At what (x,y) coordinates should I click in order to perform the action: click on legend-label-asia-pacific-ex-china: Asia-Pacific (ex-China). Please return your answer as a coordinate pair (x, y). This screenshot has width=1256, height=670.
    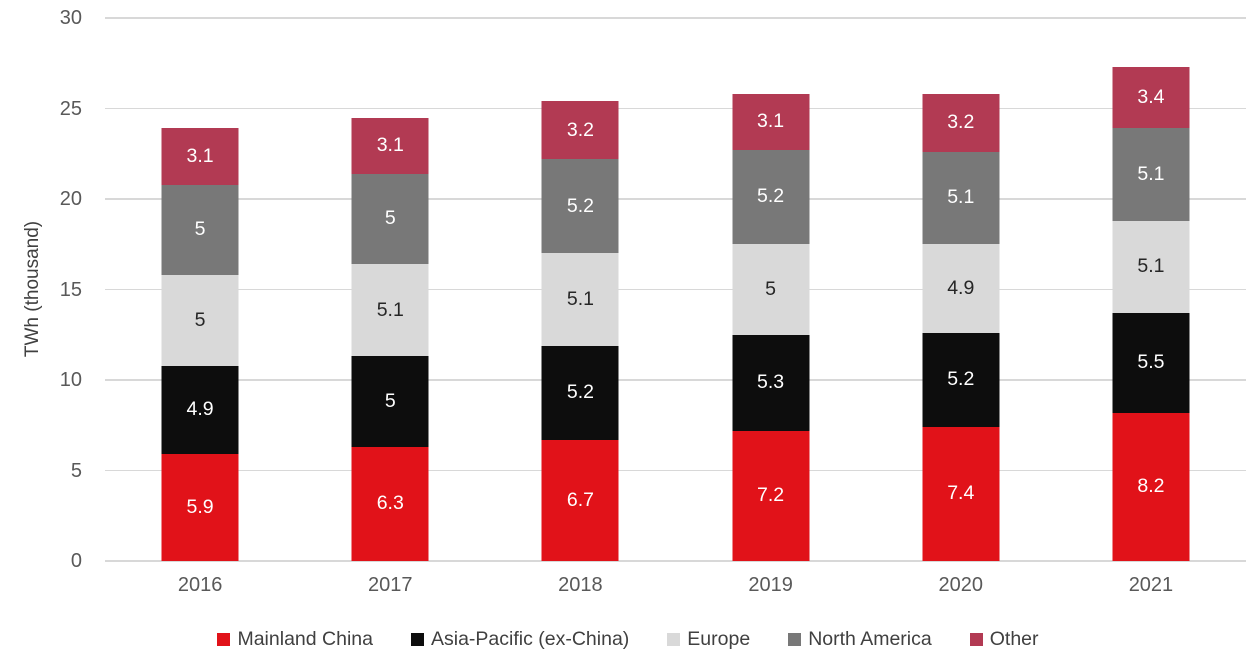
    Looking at the image, I should click on (530, 639).